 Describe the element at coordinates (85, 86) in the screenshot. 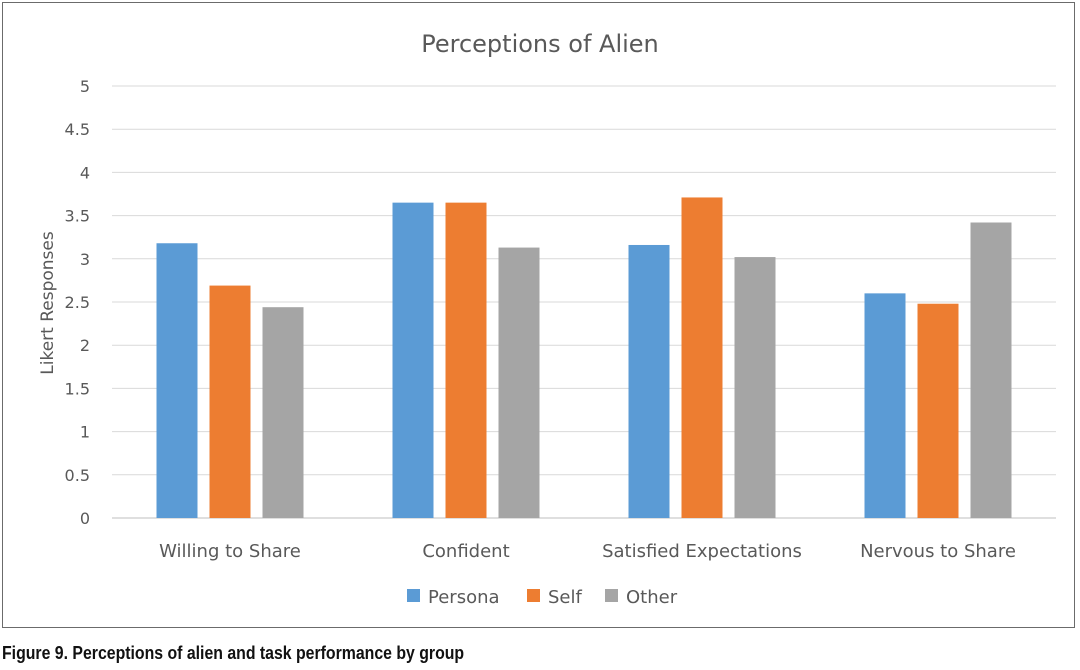

I see `y-tick-label: 5` at that location.